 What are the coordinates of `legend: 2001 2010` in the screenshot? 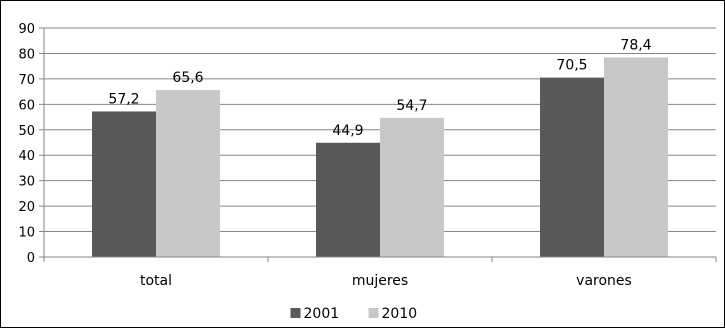 It's located at (354, 314).